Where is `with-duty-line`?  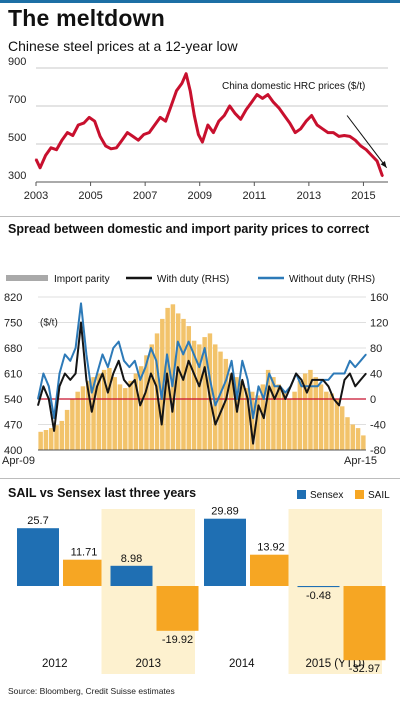 with-duty-line is located at coordinates (202, 383).